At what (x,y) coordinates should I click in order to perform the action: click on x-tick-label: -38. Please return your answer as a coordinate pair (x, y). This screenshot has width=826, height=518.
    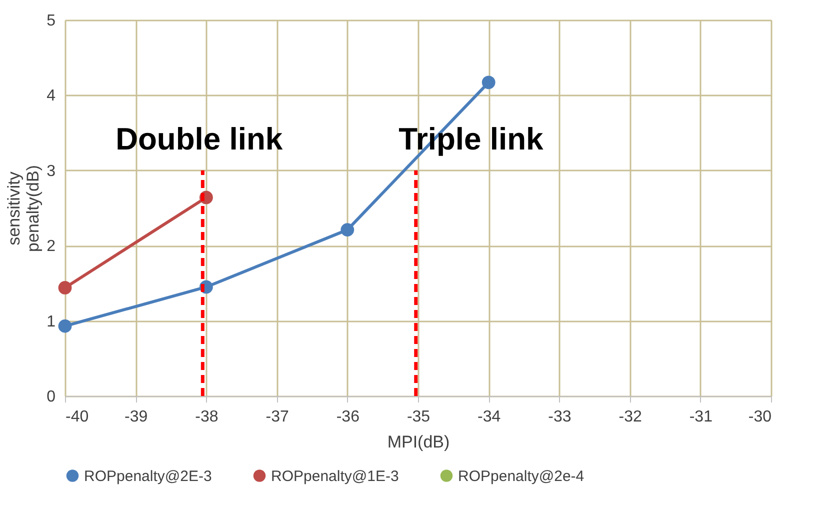
    Looking at the image, I should click on (206, 417).